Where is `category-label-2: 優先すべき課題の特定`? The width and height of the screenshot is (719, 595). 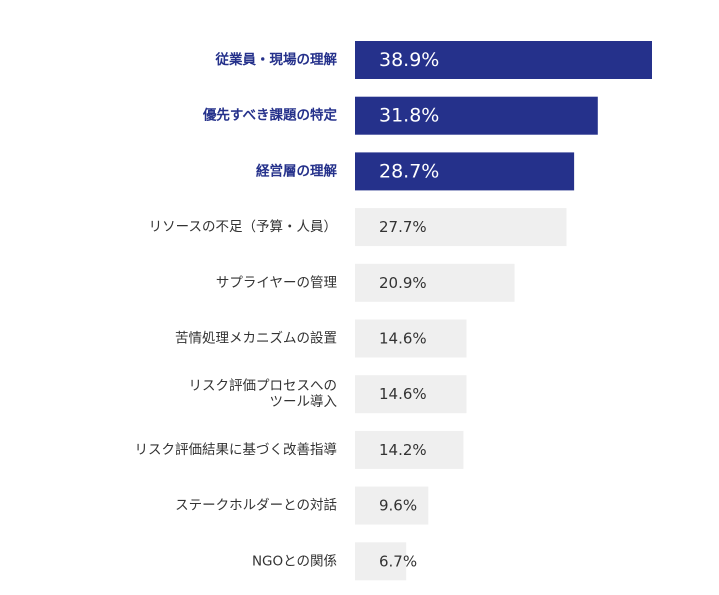 category-label-2: 優先すべき課題の特定 is located at coordinates (270, 115).